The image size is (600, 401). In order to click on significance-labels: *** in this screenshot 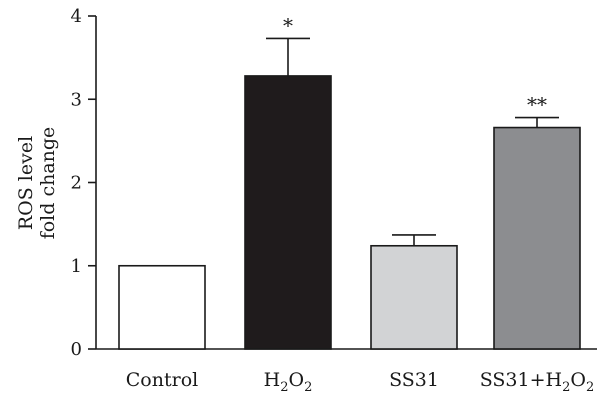, I will do `click(415, 64)`.